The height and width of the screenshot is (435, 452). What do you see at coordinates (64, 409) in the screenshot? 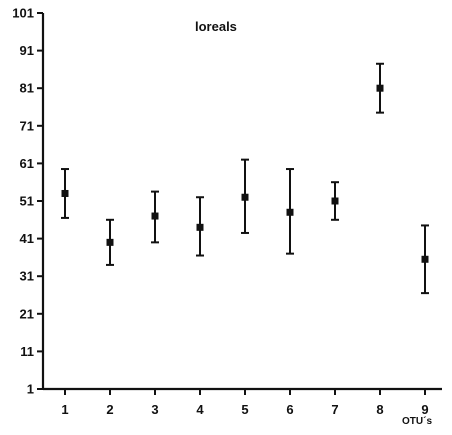
I see `x-tick-label: 1` at bounding box center [64, 409].